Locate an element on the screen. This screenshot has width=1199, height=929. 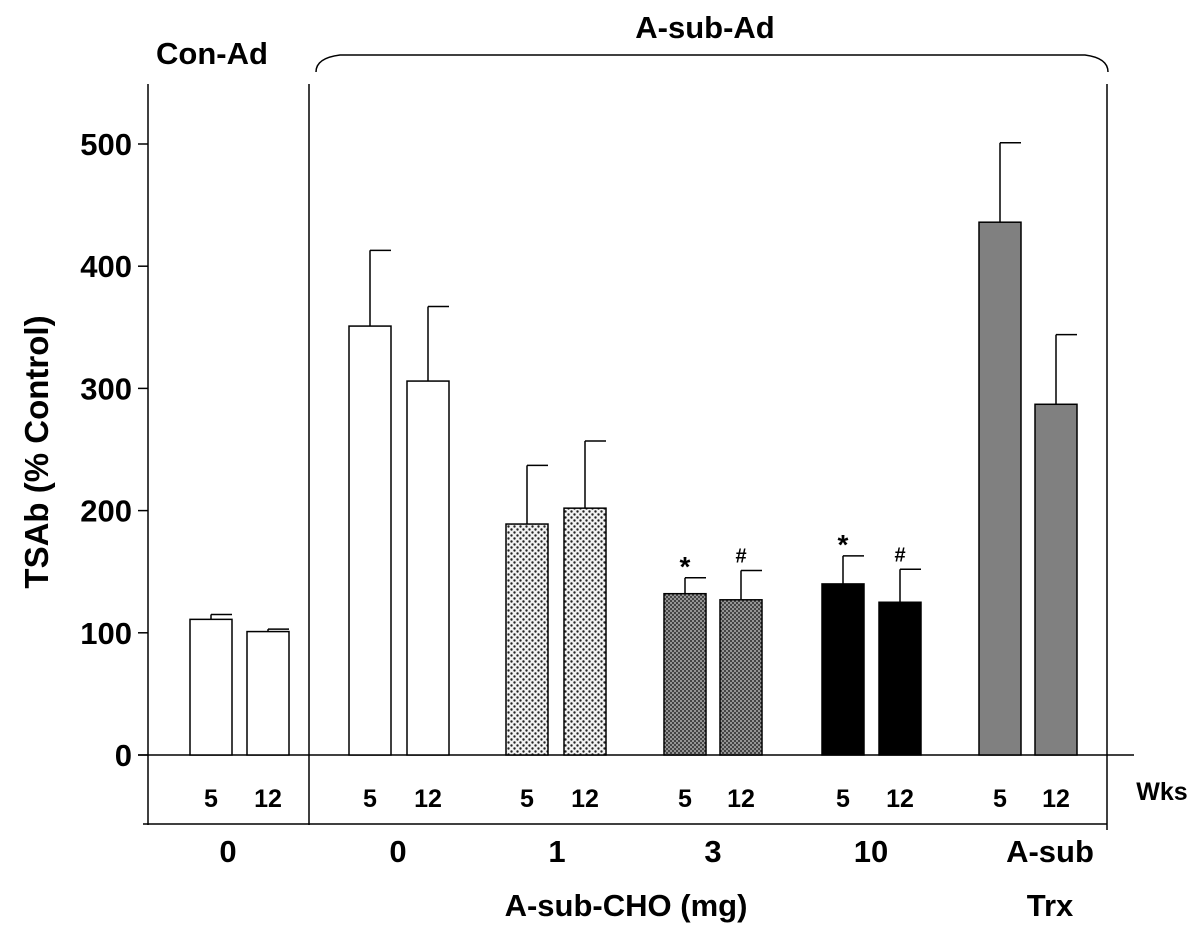
header-con-ad: Con-Ad is located at coordinates (212, 53).